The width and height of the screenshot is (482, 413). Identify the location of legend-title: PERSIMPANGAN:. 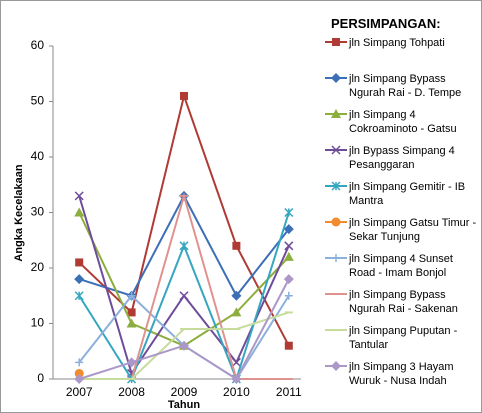
(386, 23).